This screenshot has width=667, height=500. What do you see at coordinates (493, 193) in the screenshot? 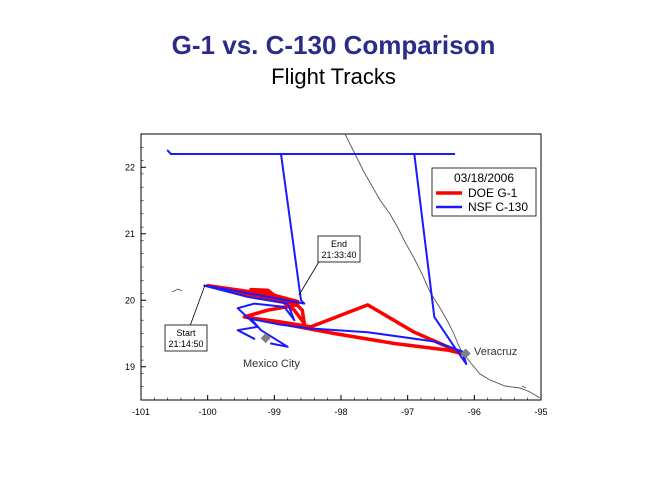
I see `legend-label-doe-g1: DOE G-1` at bounding box center [493, 193].